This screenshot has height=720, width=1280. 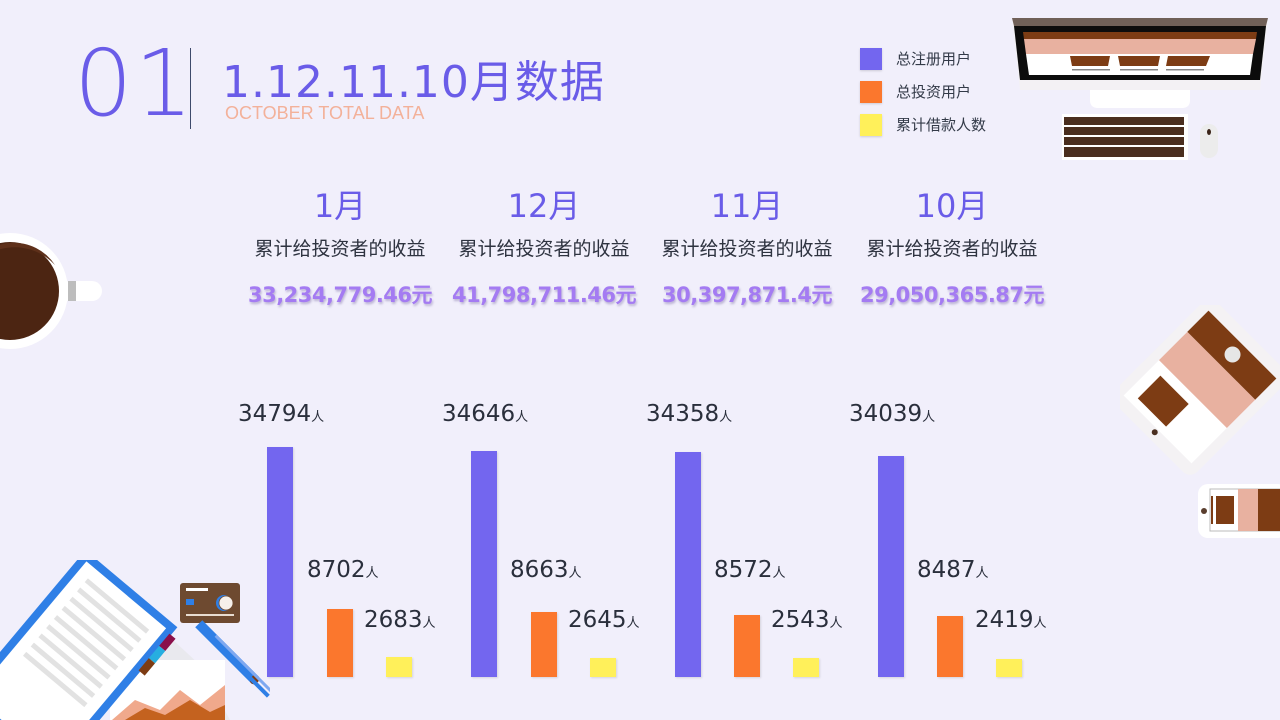 What do you see at coordinates (1009, 668) in the screenshot?
I see `bar-borrowers-oct` at bounding box center [1009, 668].